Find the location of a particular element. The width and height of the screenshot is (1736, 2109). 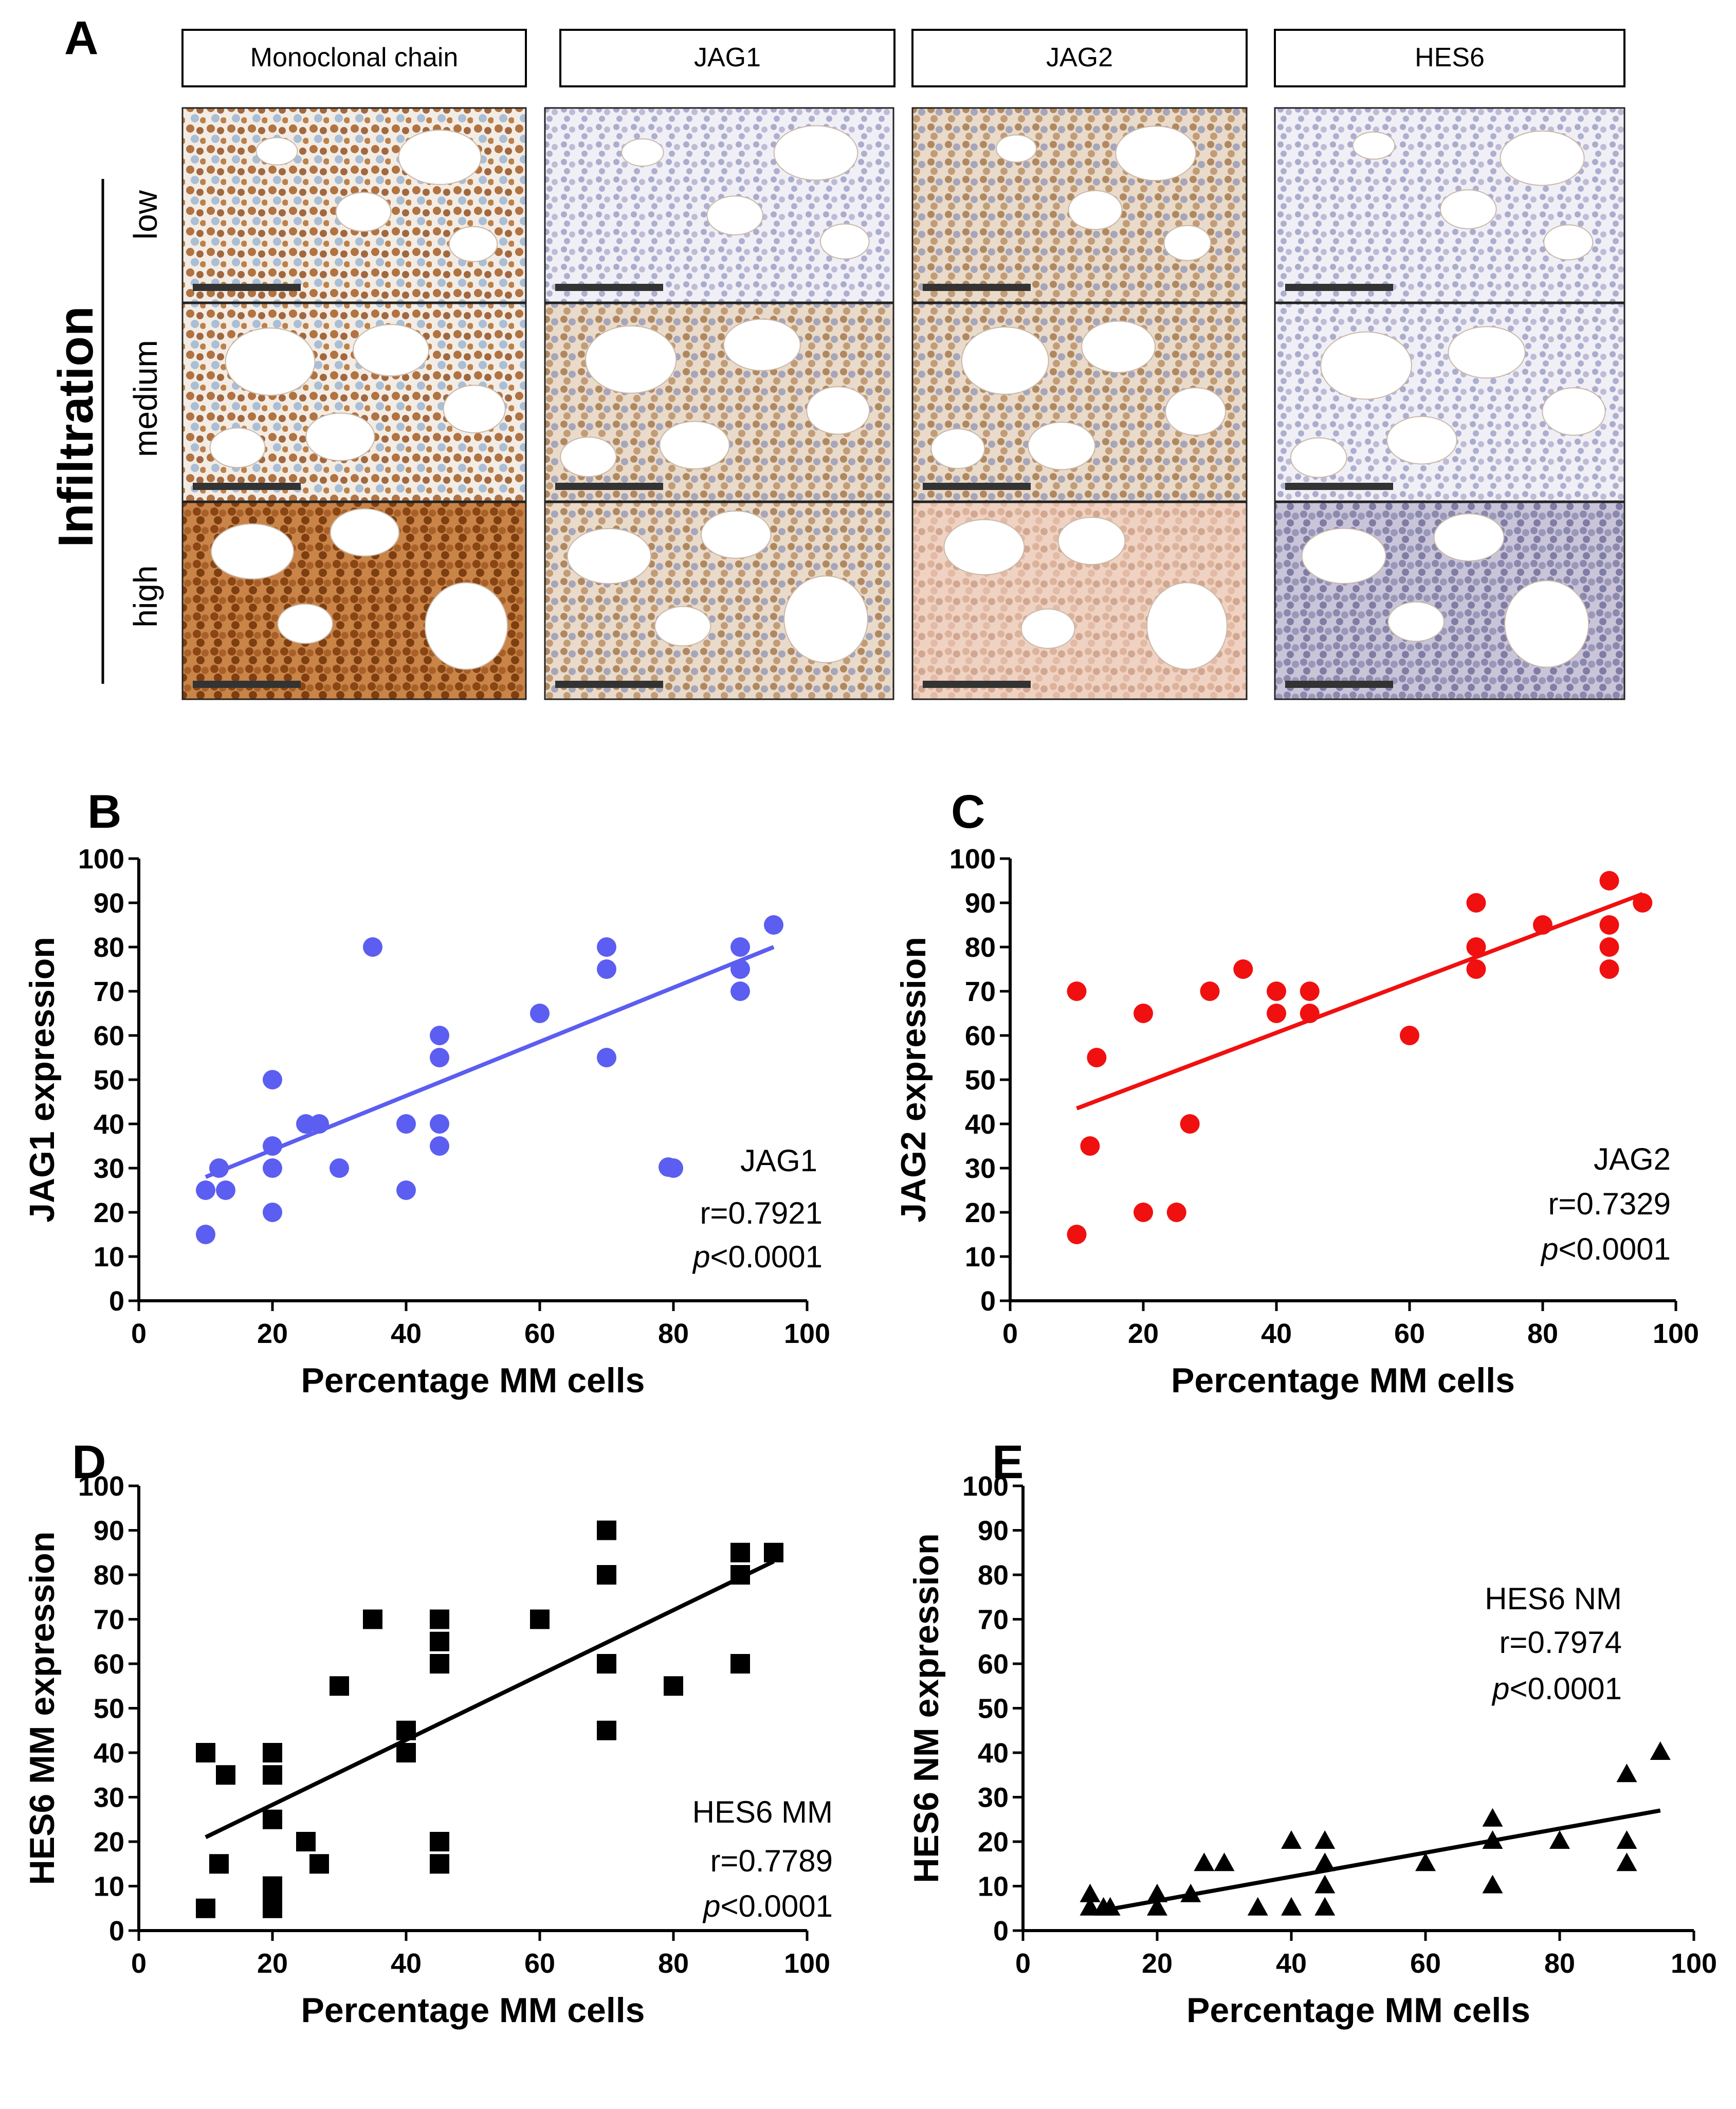

y-tick-label: 40 is located at coordinates (993, 1753).